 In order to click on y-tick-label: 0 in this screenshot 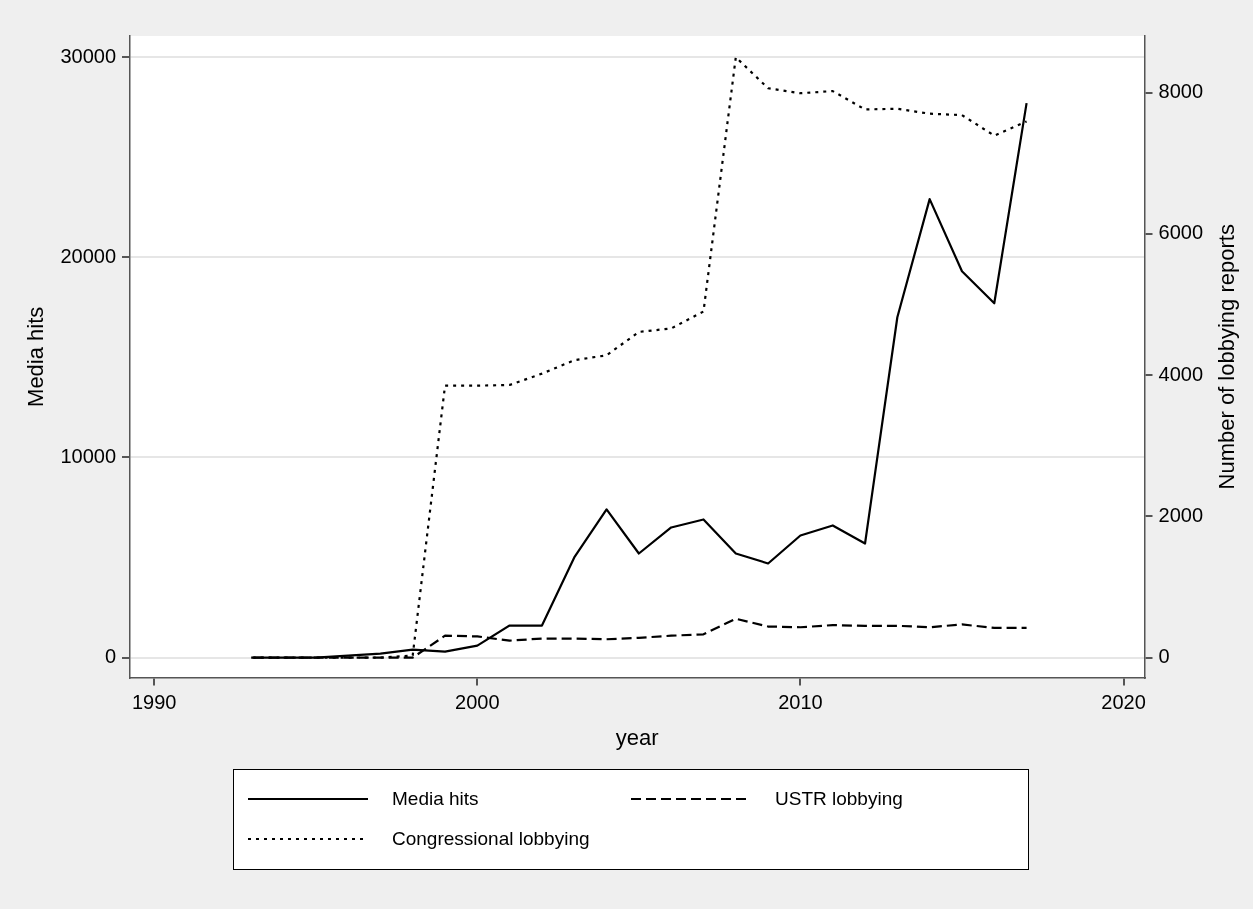, I will do `click(110, 656)`.